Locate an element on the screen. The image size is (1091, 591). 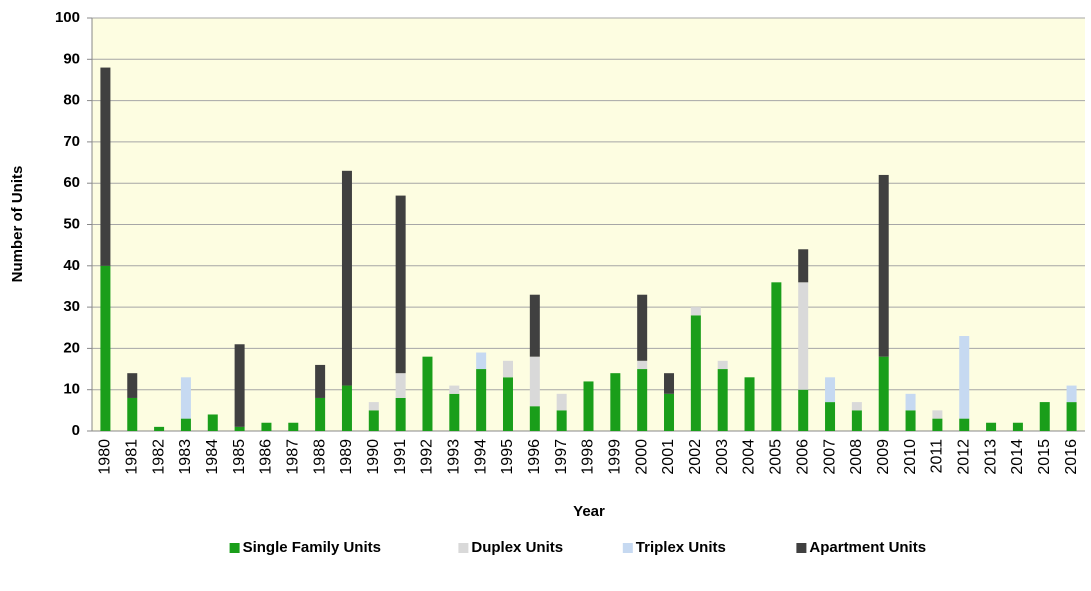
x-tick-label: 1989 is located at coordinates (346, 457).